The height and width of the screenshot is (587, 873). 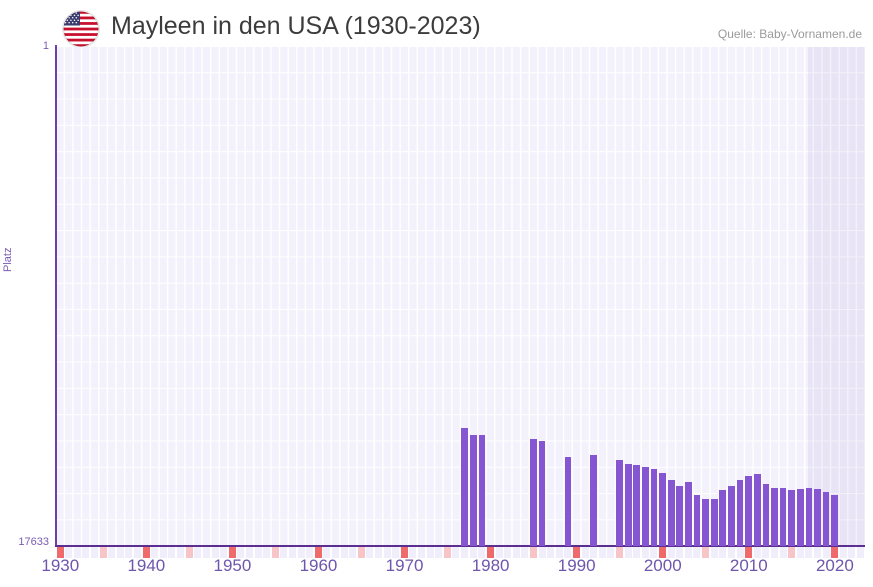 What do you see at coordinates (33, 542) in the screenshot?
I see `y-axis-min-label: 17633` at bounding box center [33, 542].